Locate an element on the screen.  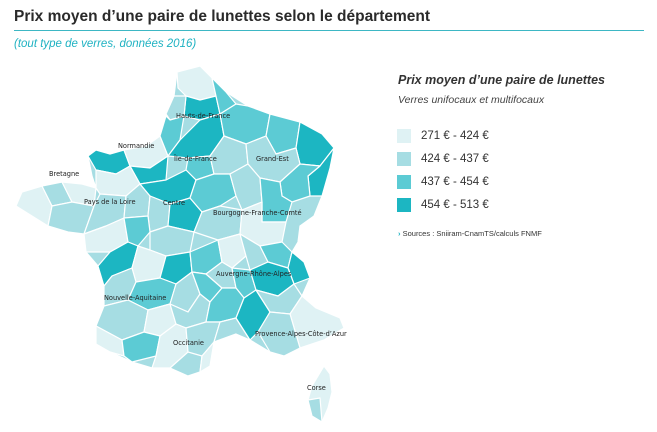
region-label-hauts-de-france: Hauts-de-France is located at coordinates (203, 116).